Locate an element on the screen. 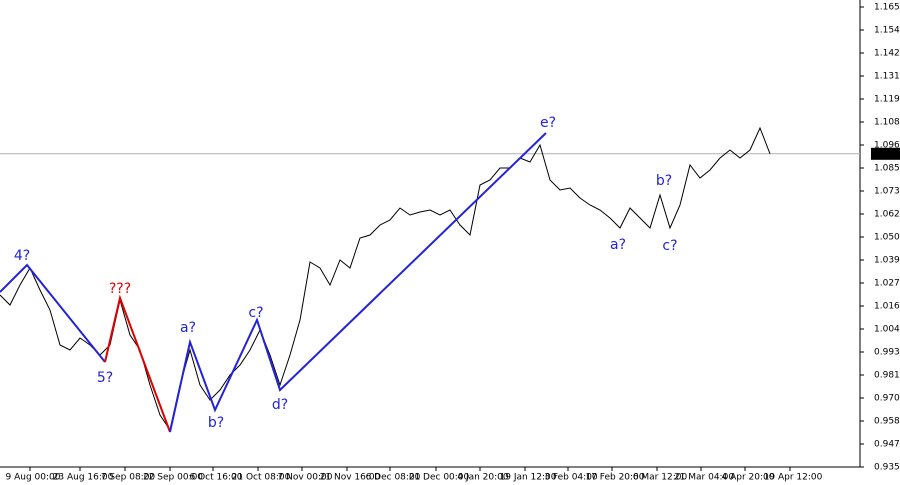 The image size is (900, 485). x-tick-label: 6 Dec 08:00 is located at coordinates (393, 478).